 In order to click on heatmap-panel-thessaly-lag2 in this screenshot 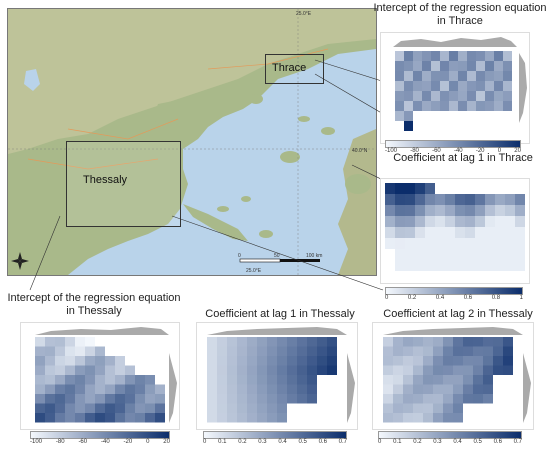, I will do `click(453, 376)`.